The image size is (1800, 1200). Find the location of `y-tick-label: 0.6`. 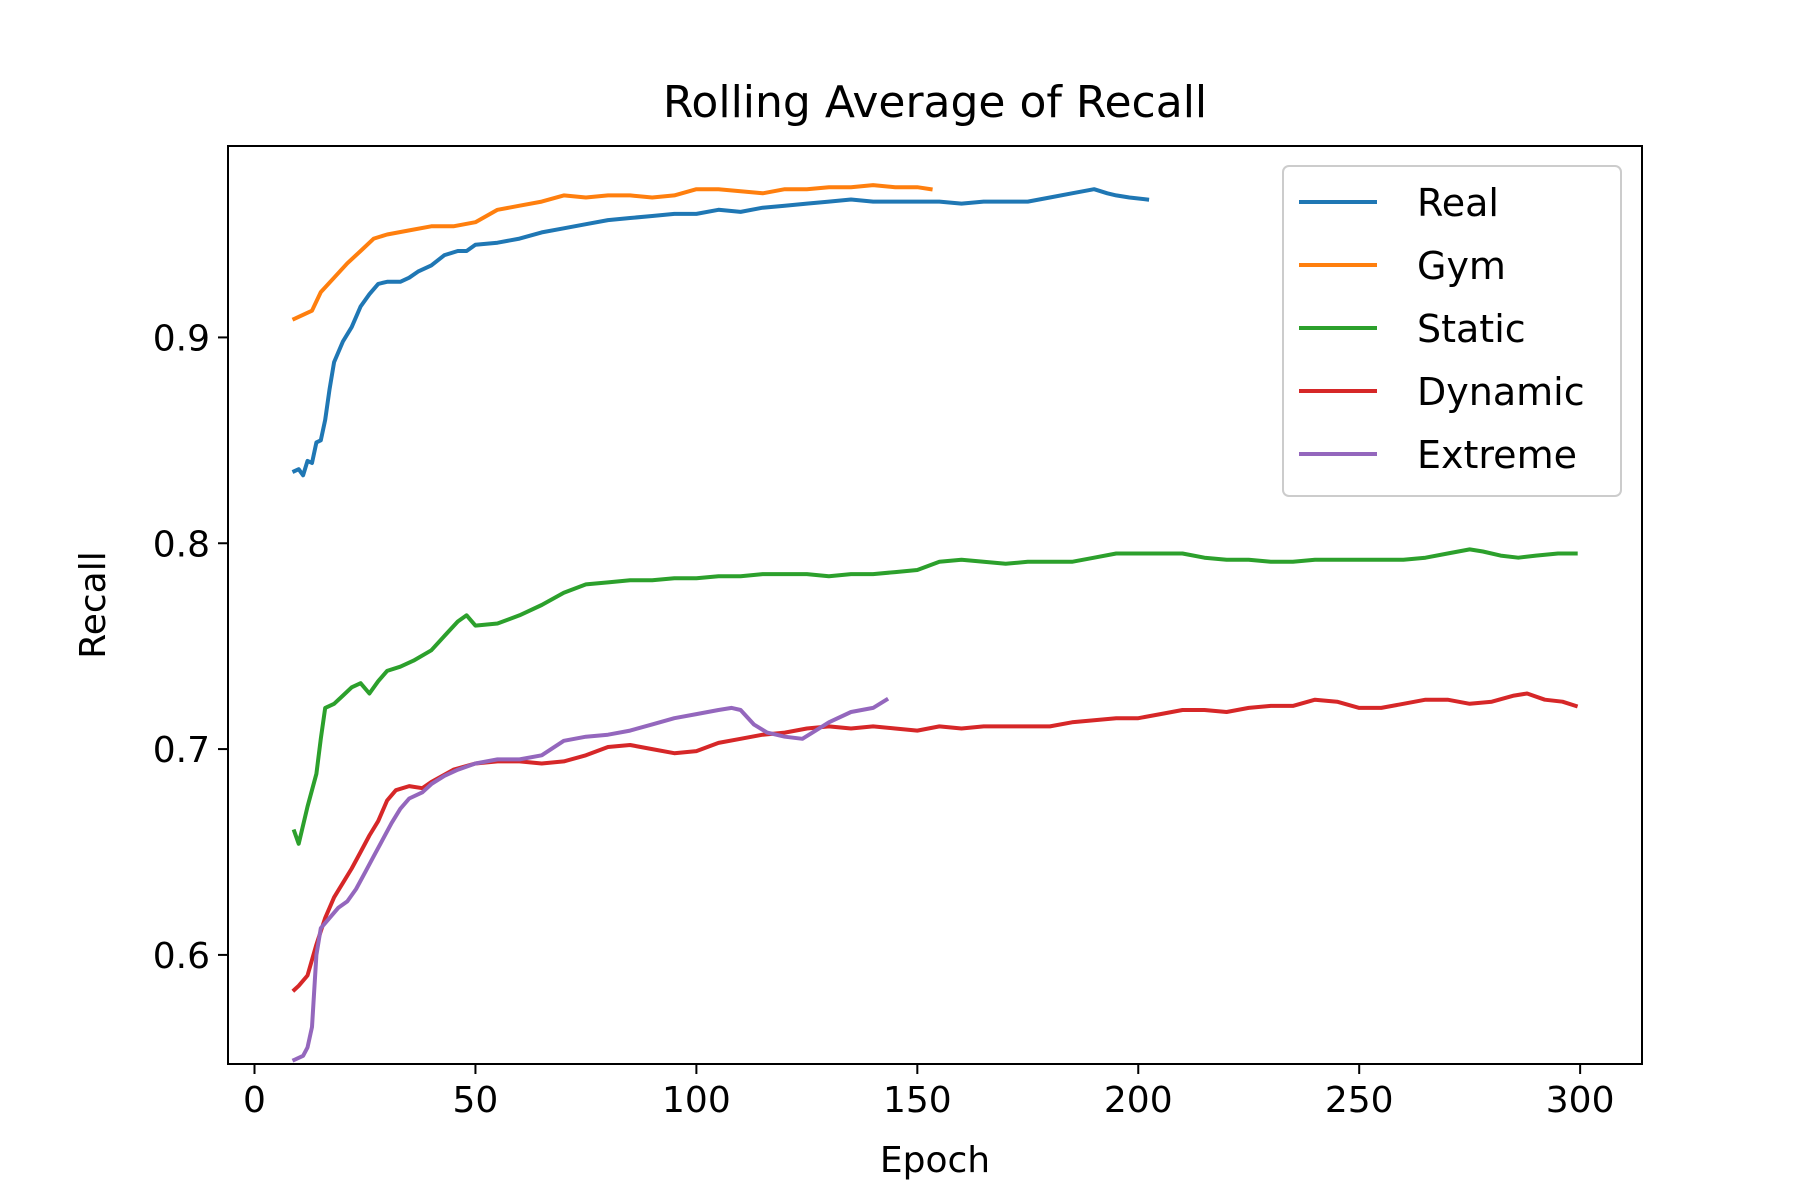

y-tick-label: 0.6 is located at coordinates (181, 956).